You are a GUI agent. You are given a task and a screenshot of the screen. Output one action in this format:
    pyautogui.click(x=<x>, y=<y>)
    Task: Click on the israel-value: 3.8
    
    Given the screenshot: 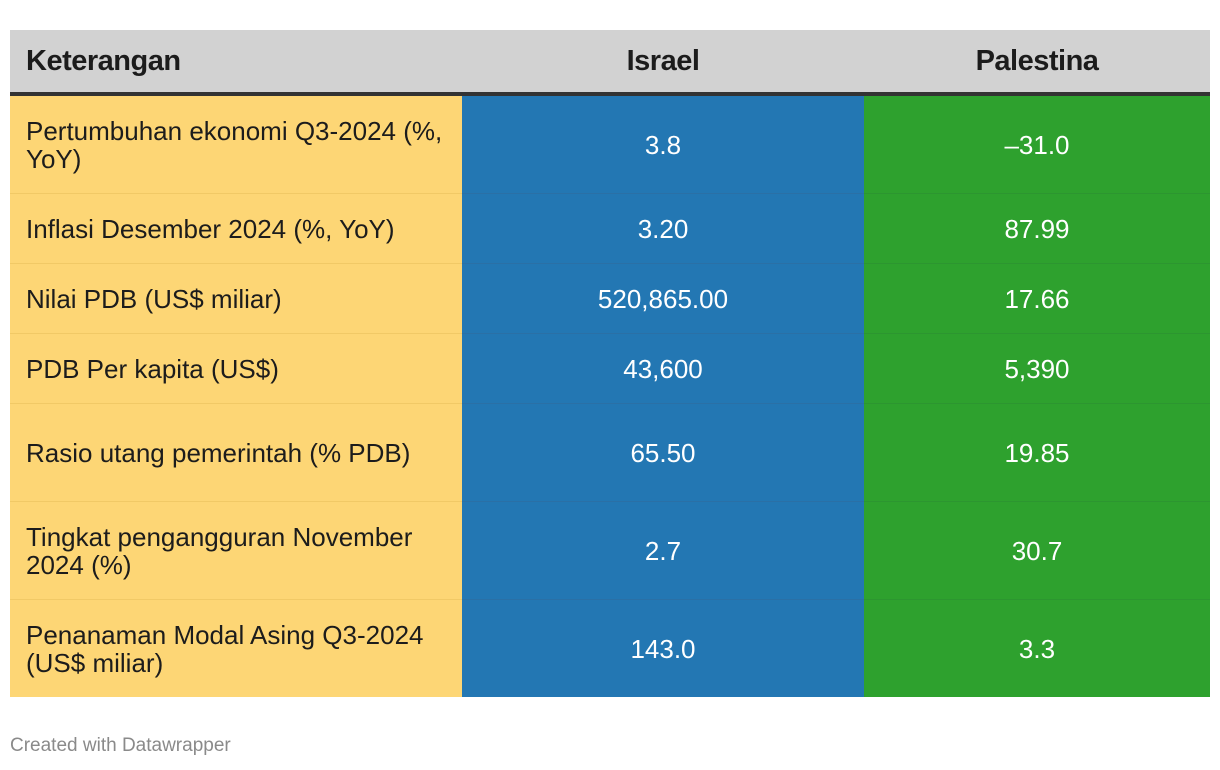 What is the action you would take?
    pyautogui.click(x=663, y=144)
    